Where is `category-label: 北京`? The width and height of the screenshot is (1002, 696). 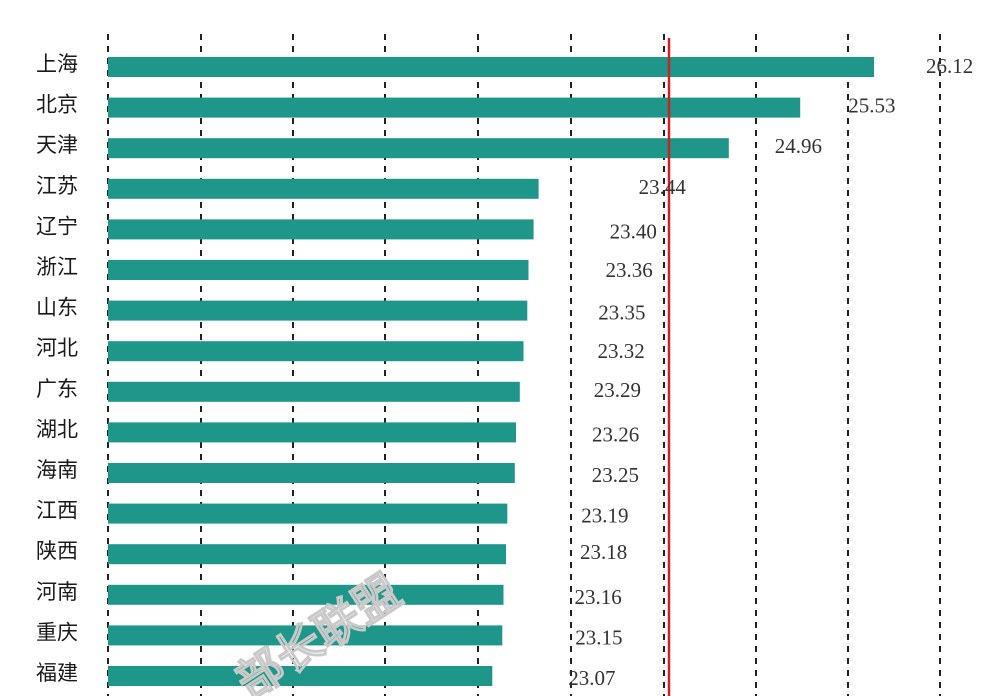
category-label: 北京 is located at coordinates (57, 105).